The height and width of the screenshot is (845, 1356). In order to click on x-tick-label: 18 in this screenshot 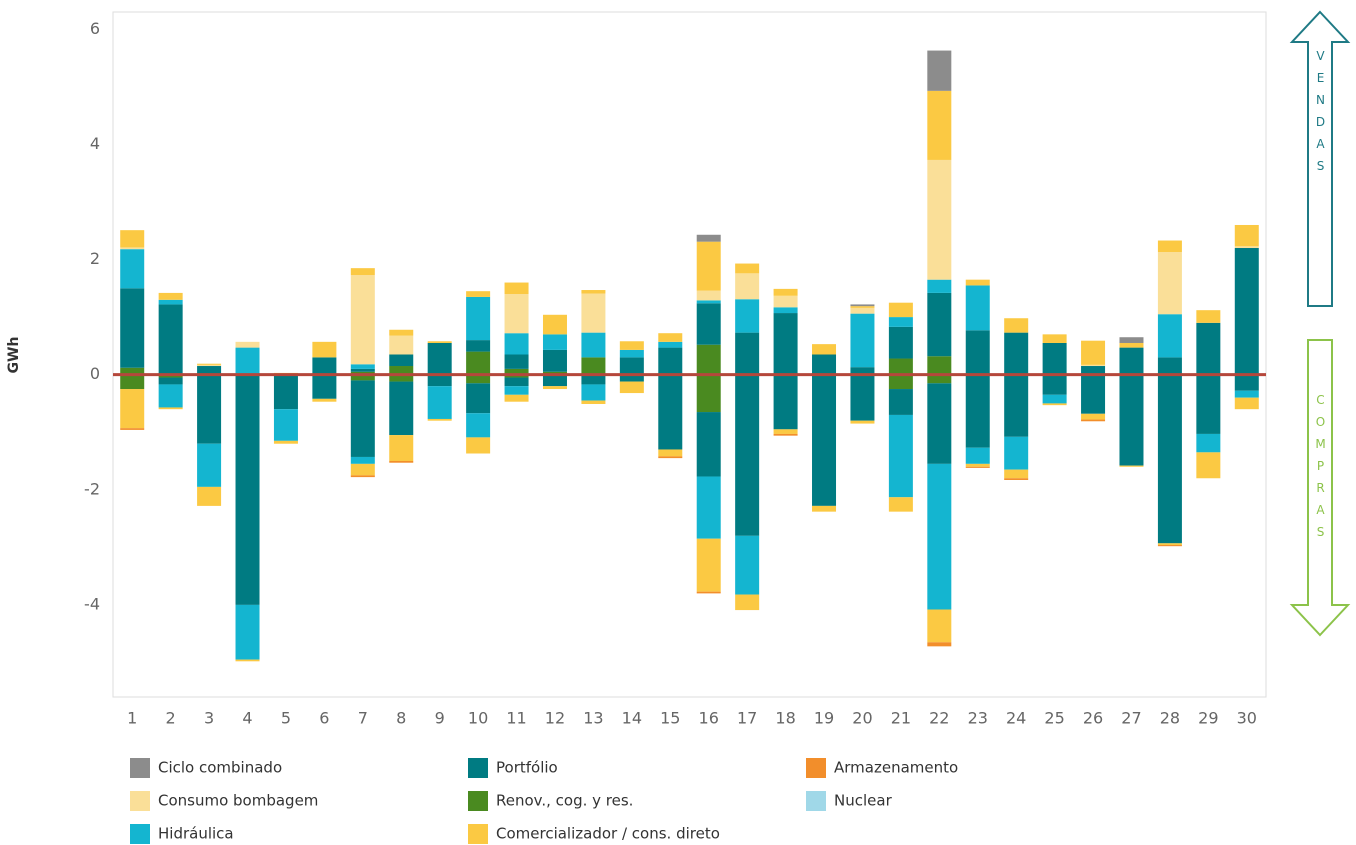, I will do `click(785, 718)`.